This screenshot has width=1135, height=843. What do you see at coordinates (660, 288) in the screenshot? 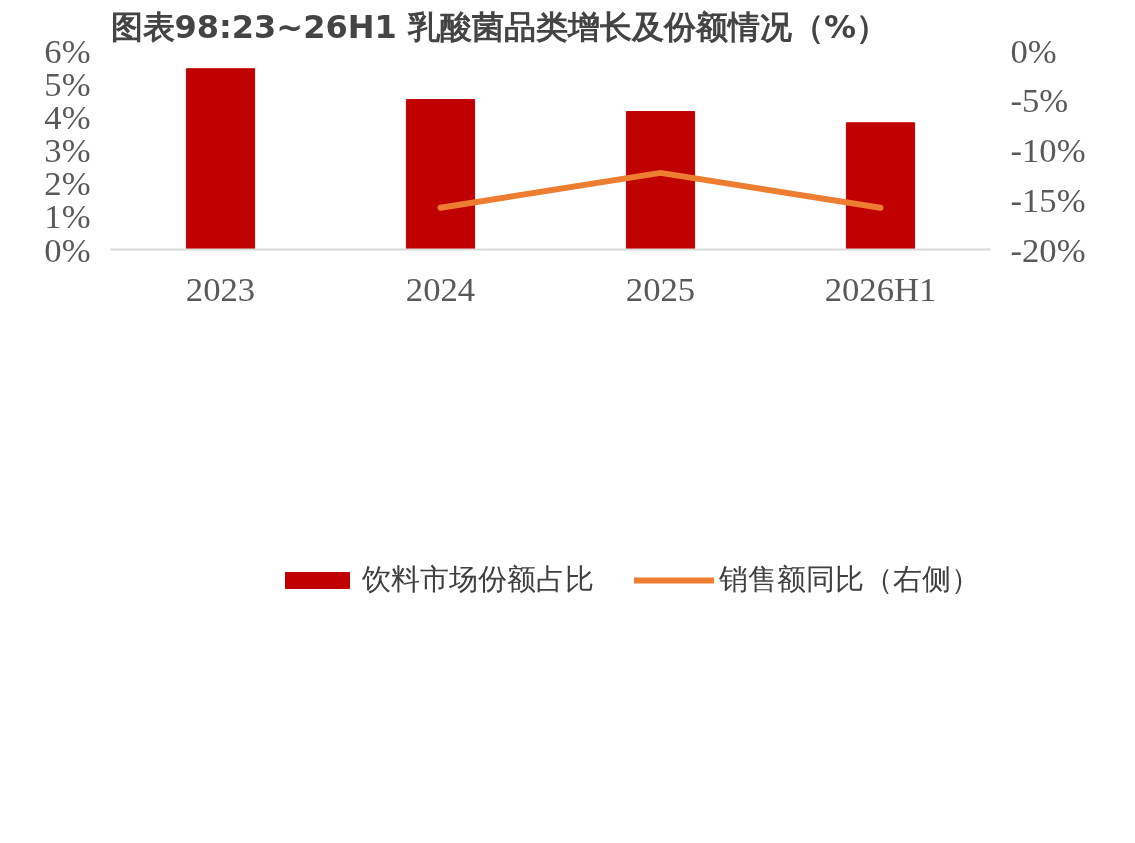
I see `x-tick-label: 2025` at bounding box center [660, 288].